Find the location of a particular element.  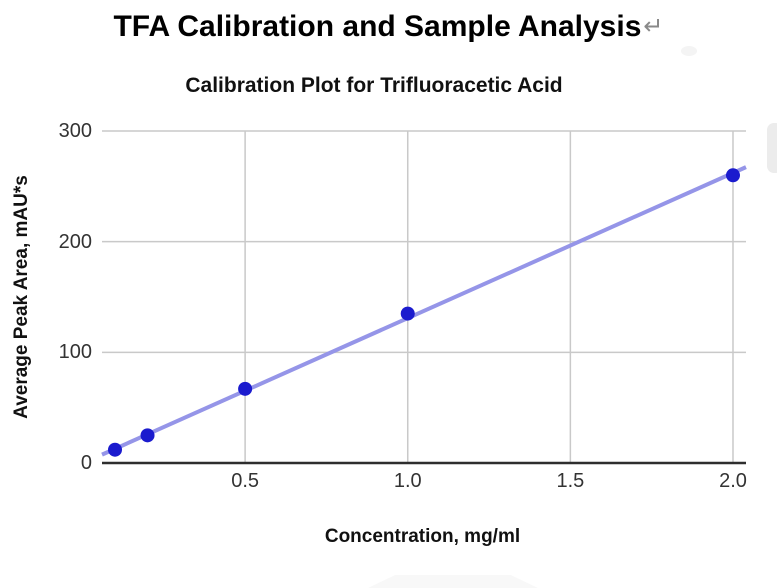

x-tick-label: 1.0 is located at coordinates (407, 481).